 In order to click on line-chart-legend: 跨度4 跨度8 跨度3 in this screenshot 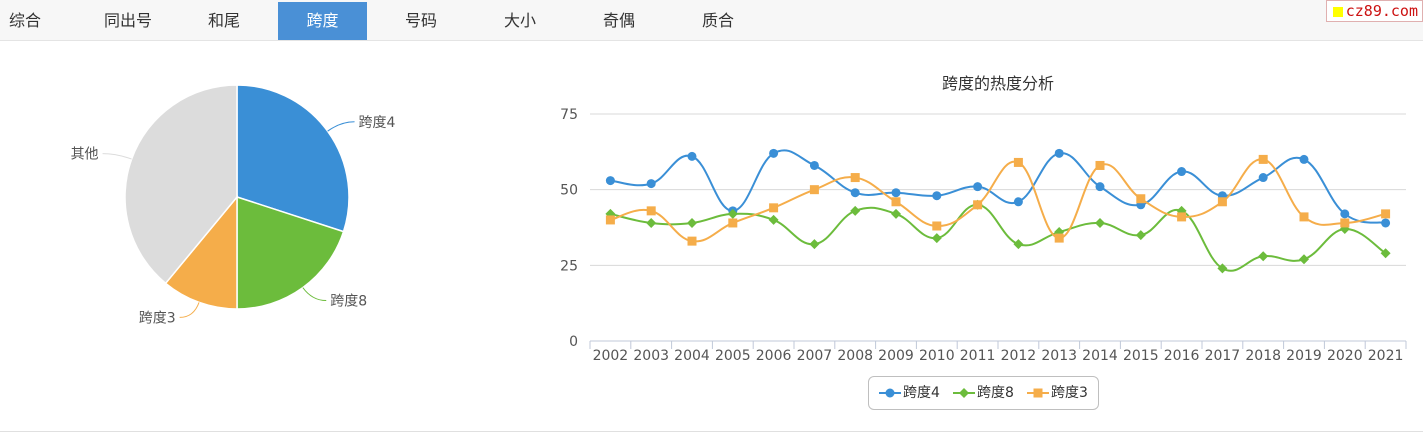, I will do `click(983, 393)`.